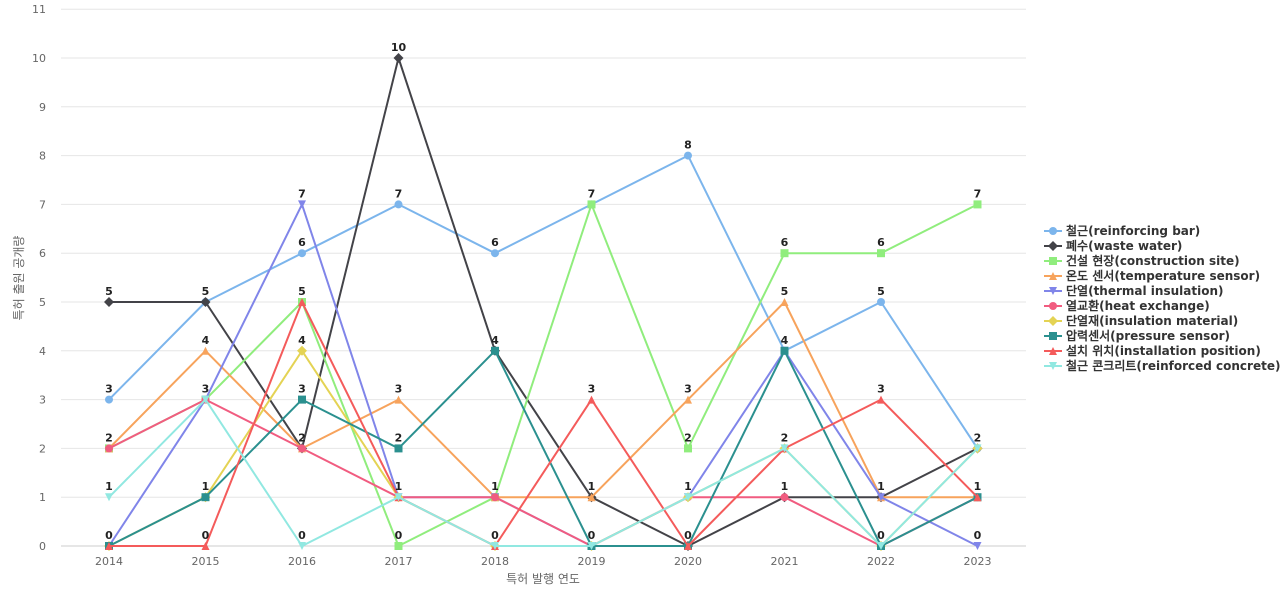  I want to click on legend-item: 철근 콘크리트(reinforced concrete), so click(1162, 365).